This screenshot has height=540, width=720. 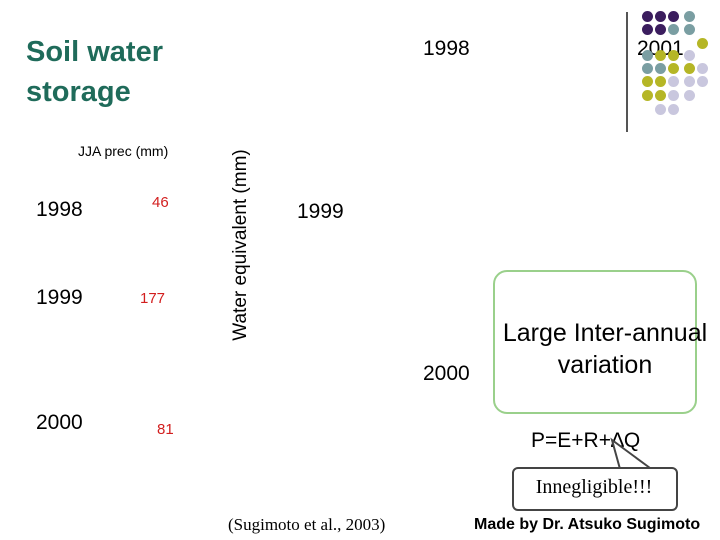 I want to click on author-credit: Made by Dr. Atsuko Sugimoto, so click(x=587, y=524).